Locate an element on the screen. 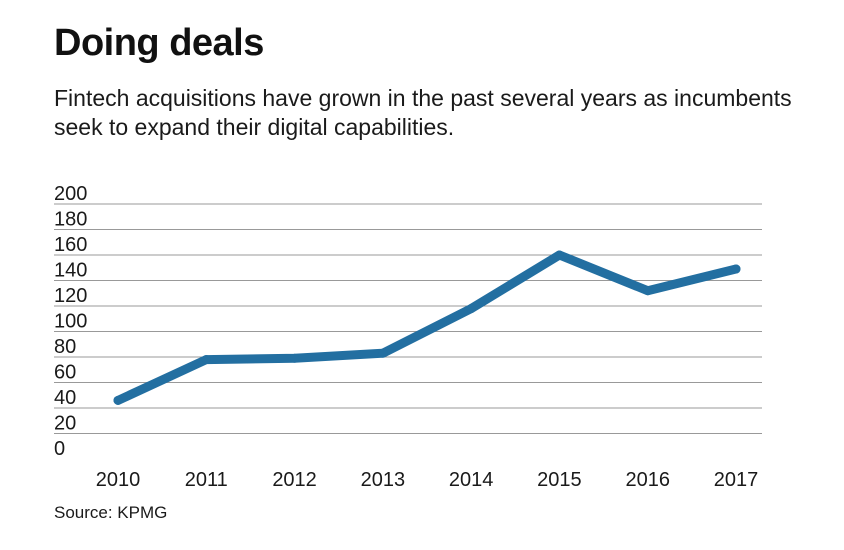 This screenshot has width=844, height=550. chart-title: Doing deals is located at coordinates (159, 43).